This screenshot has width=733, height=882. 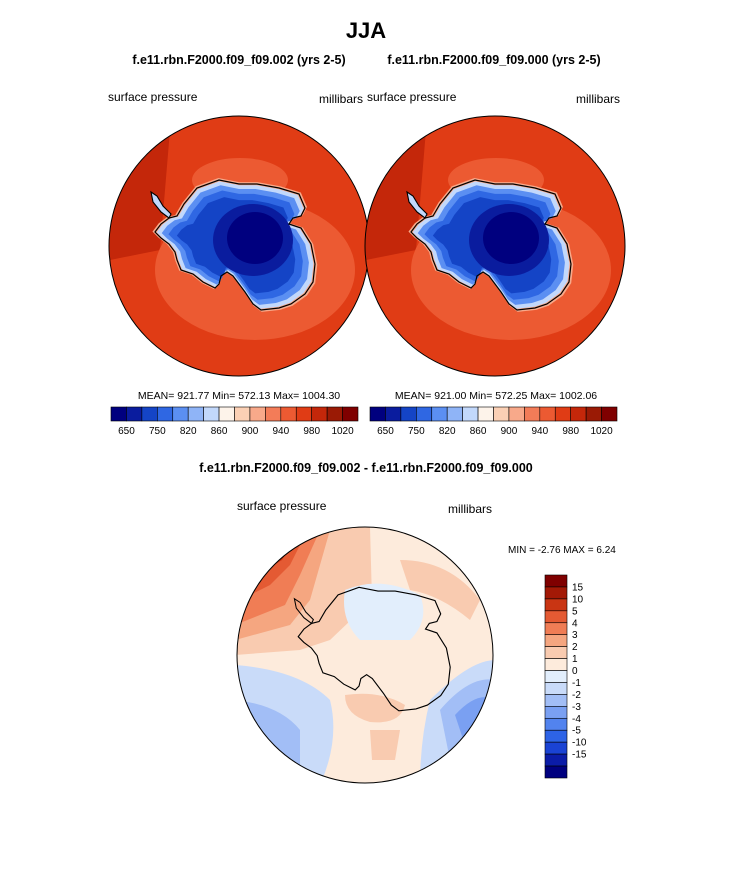 What do you see at coordinates (447, 431) in the screenshot?
I see `right-colorbar-tick-label: 820` at bounding box center [447, 431].